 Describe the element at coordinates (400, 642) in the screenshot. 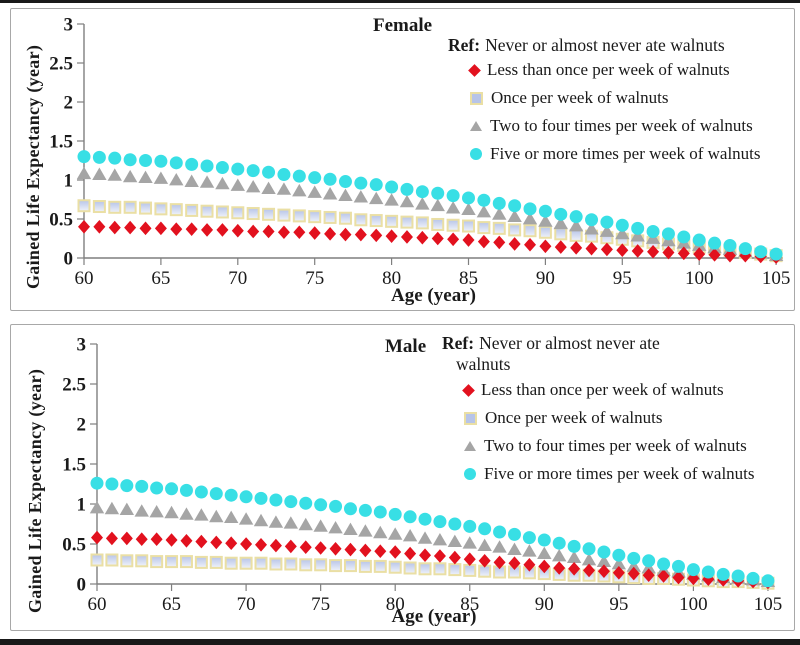

I see `figure-bottom-border` at that location.